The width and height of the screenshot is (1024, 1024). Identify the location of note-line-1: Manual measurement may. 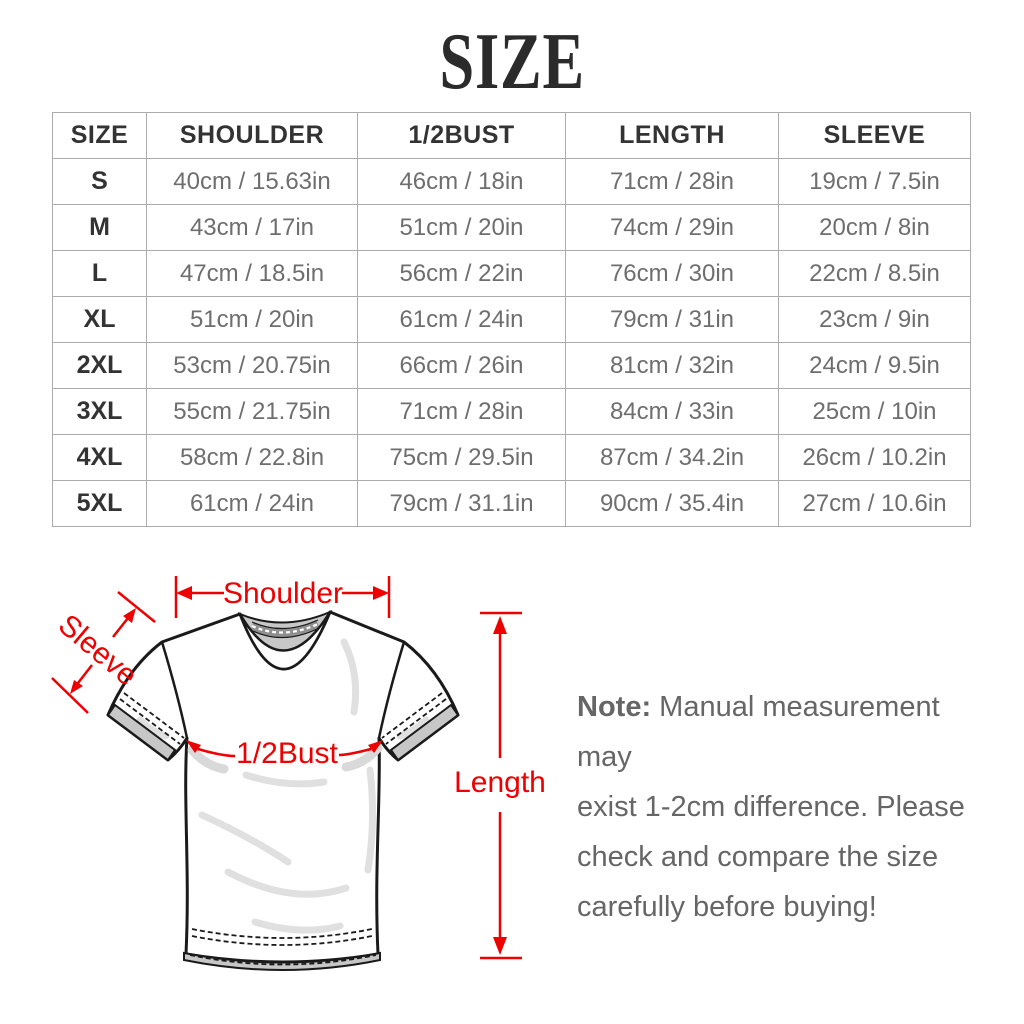
(758, 732).